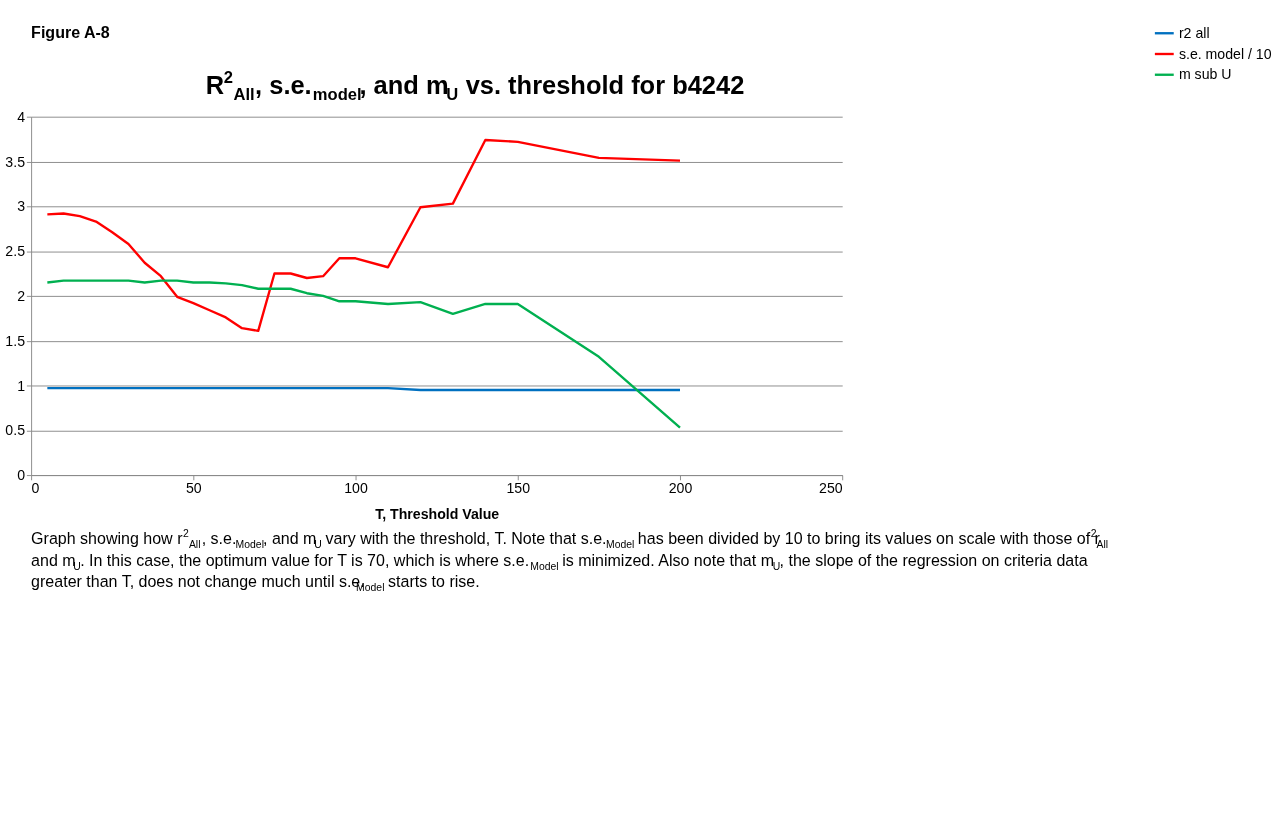 The width and height of the screenshot is (1277, 832). I want to click on x-axis-title: T, Threshold Value, so click(437, 513).